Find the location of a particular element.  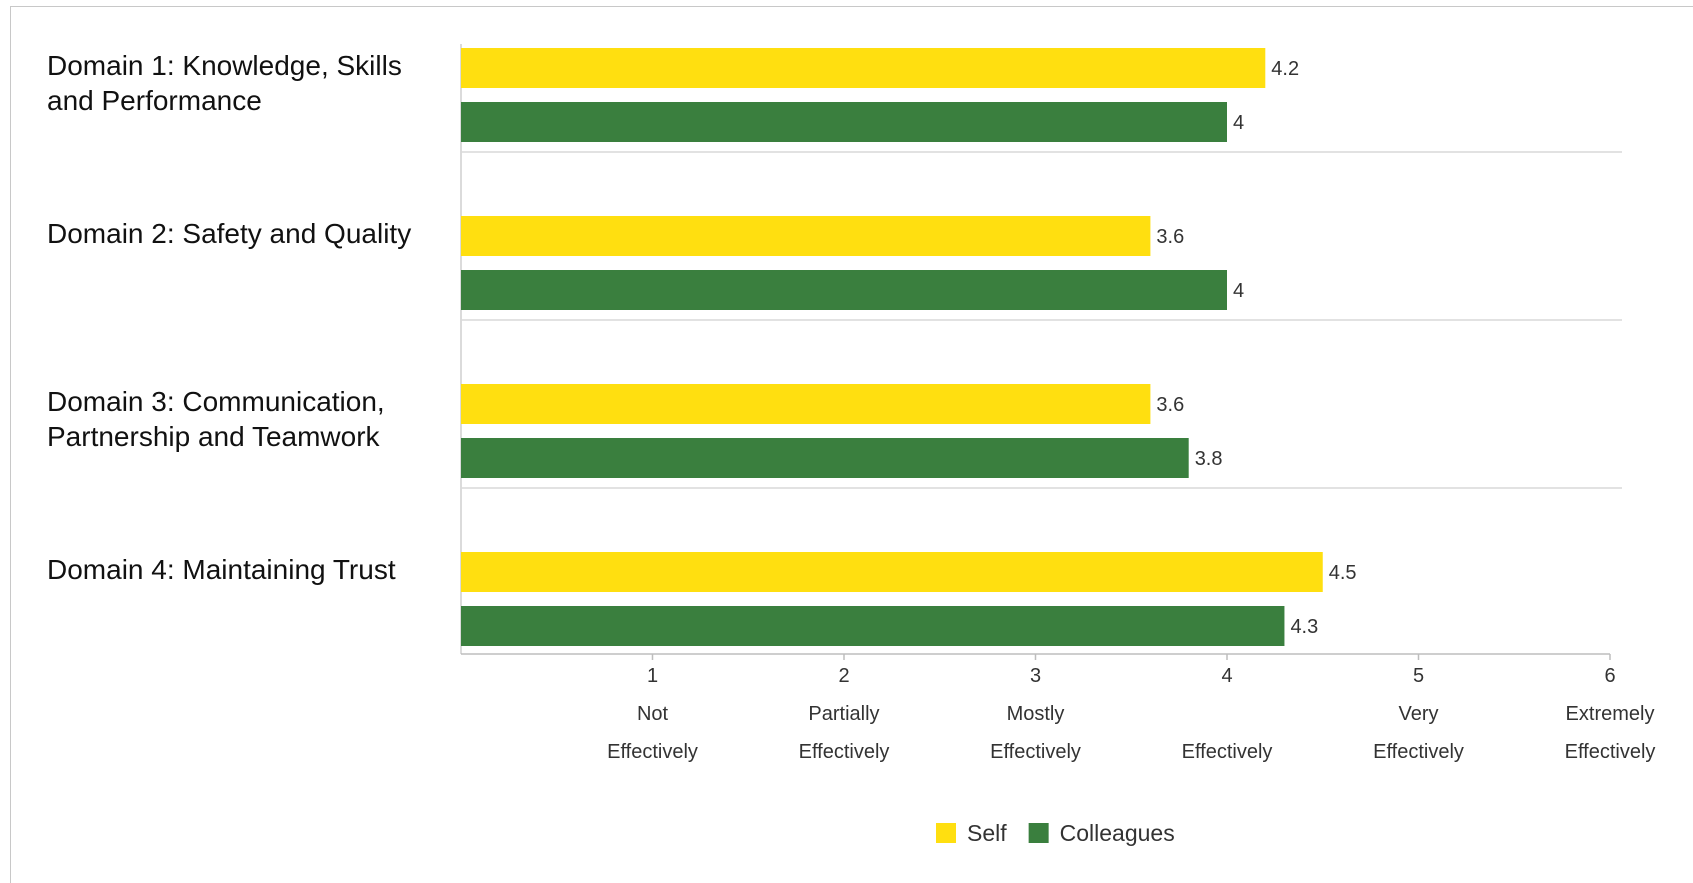

x-tick-number-5: 5 is located at coordinates (1418, 676).